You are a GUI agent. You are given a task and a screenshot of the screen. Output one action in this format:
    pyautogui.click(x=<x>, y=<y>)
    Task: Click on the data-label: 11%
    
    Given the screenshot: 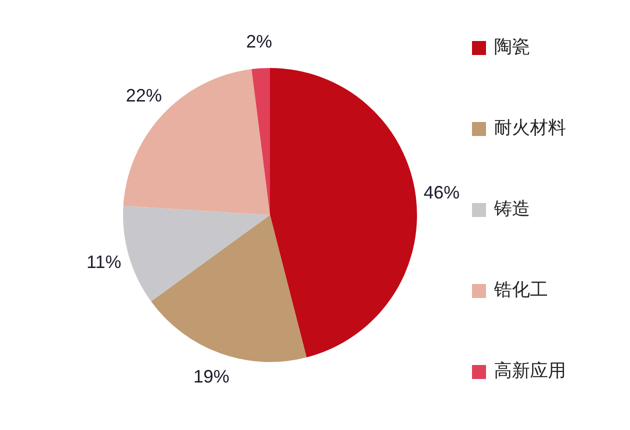 What is the action you would take?
    pyautogui.click(x=104, y=262)
    